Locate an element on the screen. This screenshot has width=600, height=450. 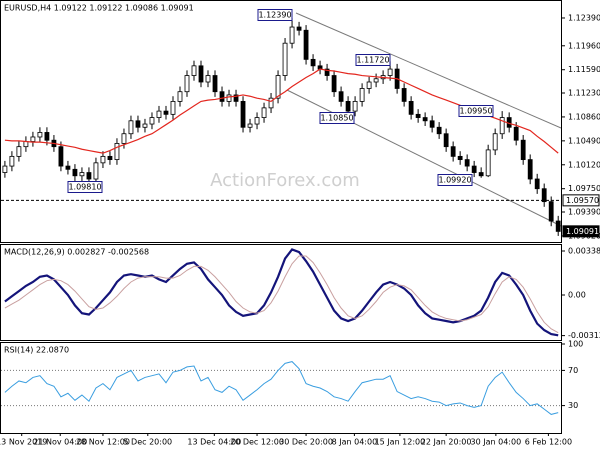
x-tick-label: 30 Dec 20:00 is located at coordinates (306, 442).